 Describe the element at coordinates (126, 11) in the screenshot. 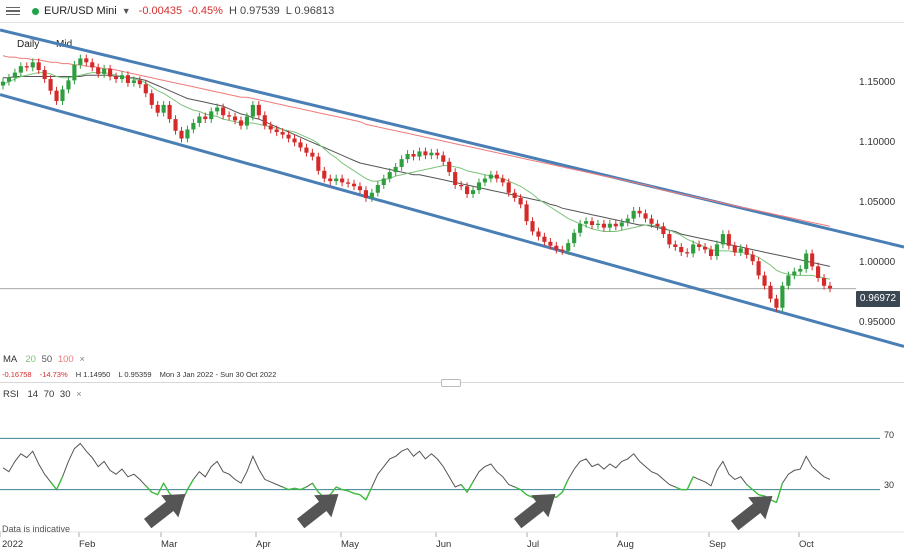

I see `chevron-down-icon: ▼` at that location.